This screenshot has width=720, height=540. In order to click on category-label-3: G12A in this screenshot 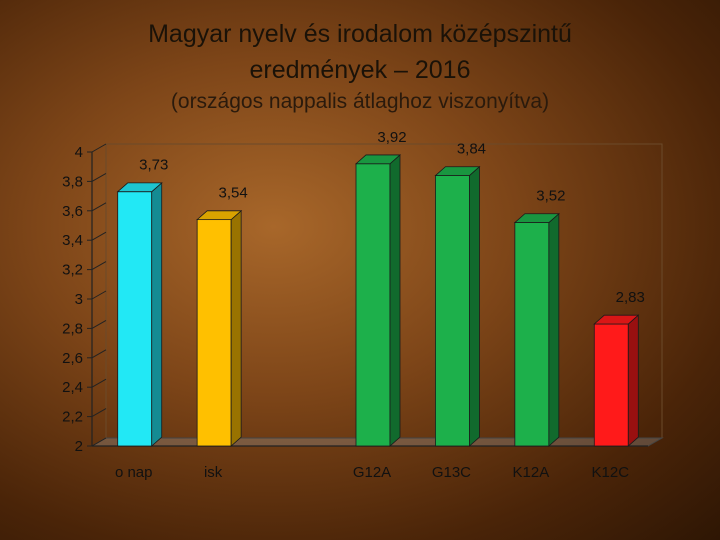, I will do `click(372, 472)`.